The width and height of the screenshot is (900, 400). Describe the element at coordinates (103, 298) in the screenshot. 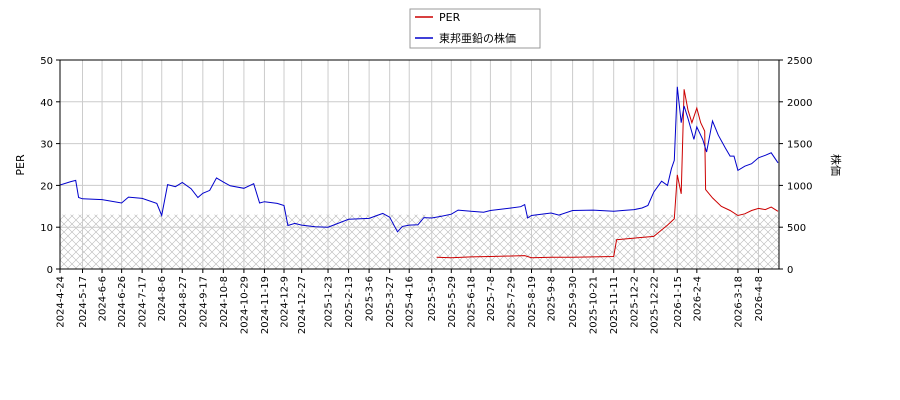

I see `x-tick-label: 2024-6-6` at that location.